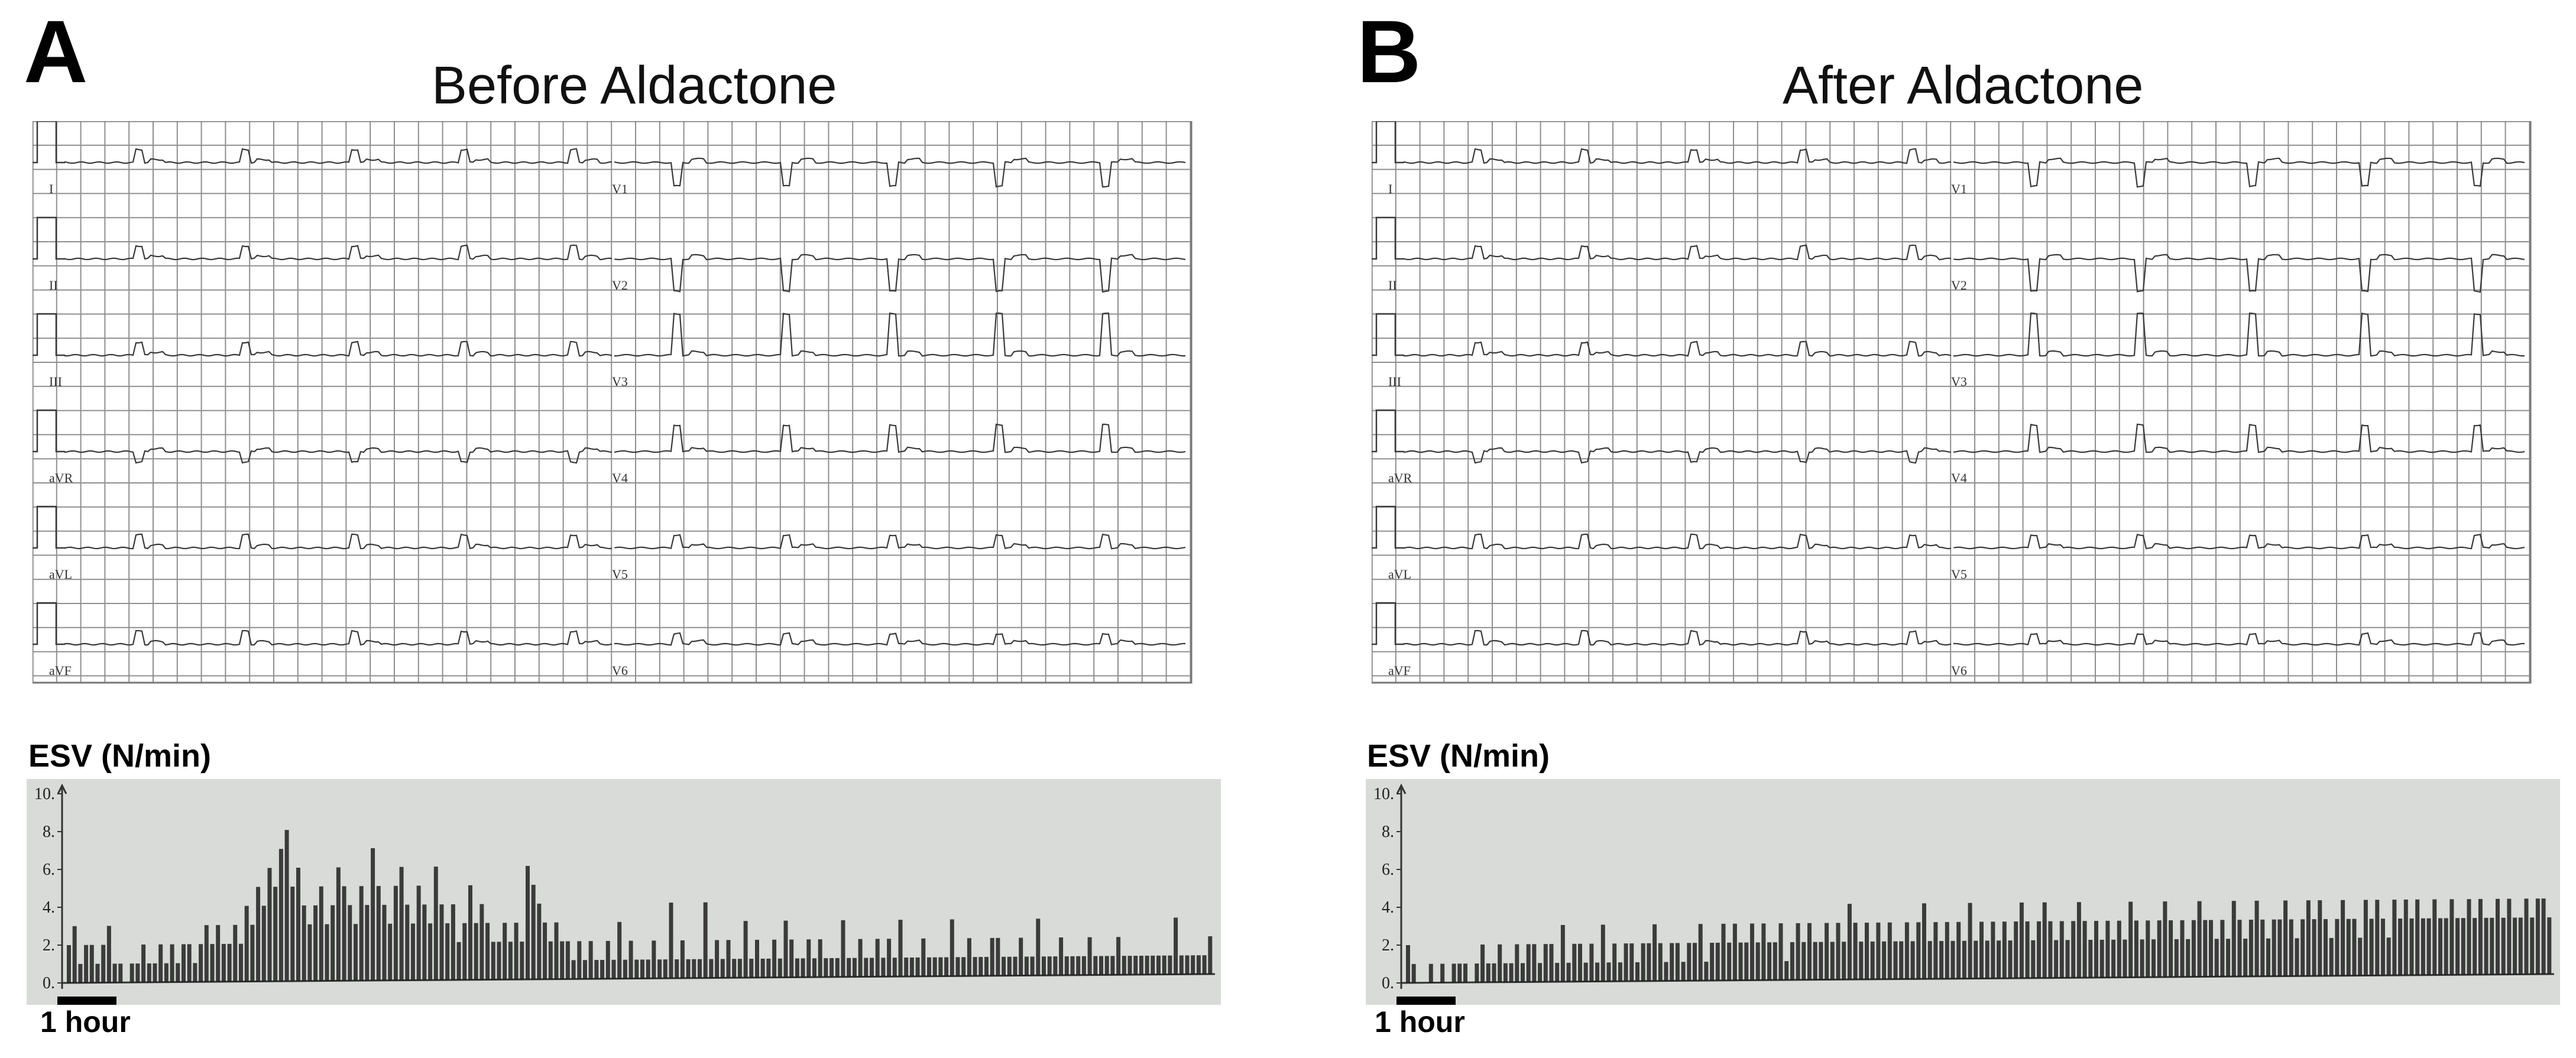 The width and height of the screenshot is (2576, 1058). What do you see at coordinates (620, 285) in the screenshot?
I see `lead-label: V2` at bounding box center [620, 285].